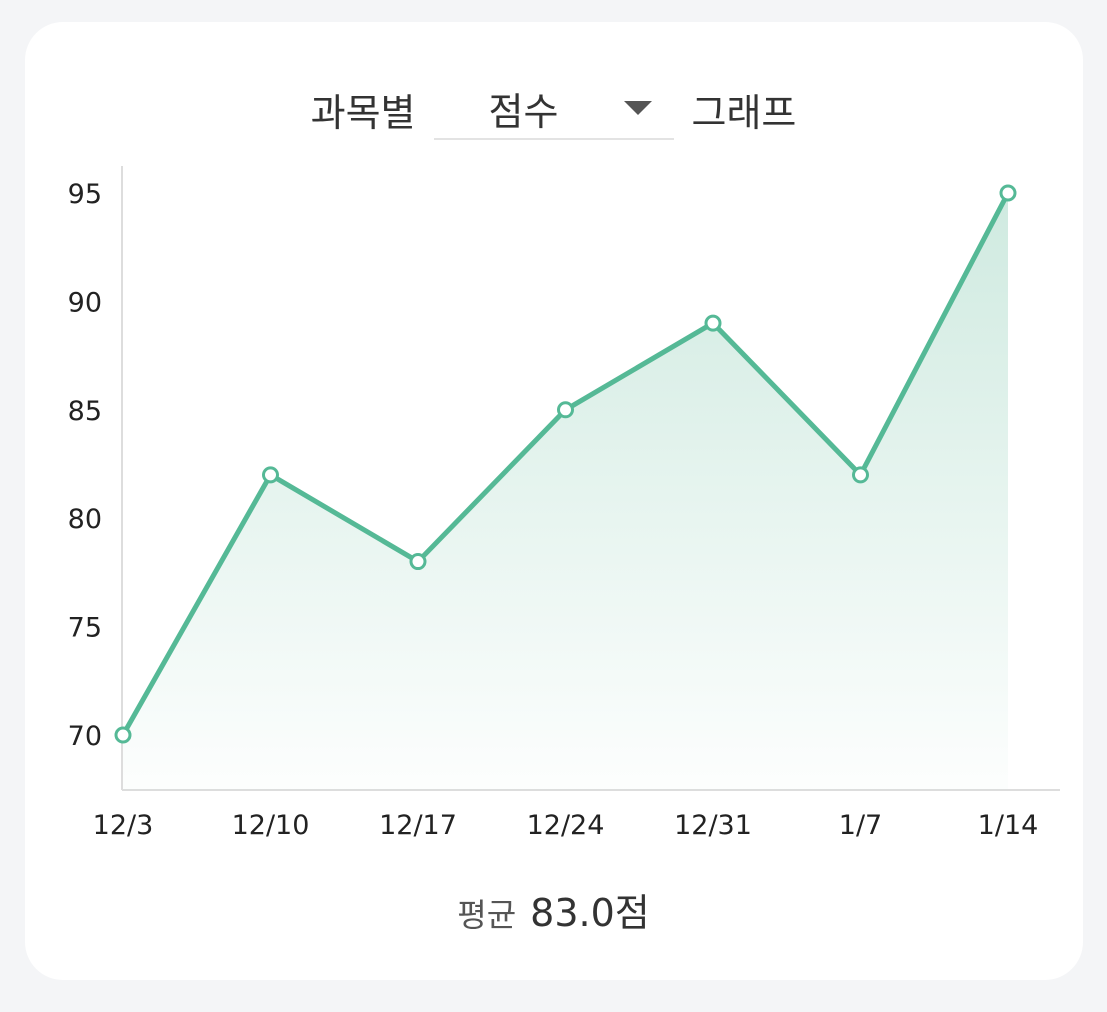 This screenshot has height=1012, width=1107. What do you see at coordinates (418, 825) in the screenshot?
I see `x-tick-label: 12/17` at bounding box center [418, 825].